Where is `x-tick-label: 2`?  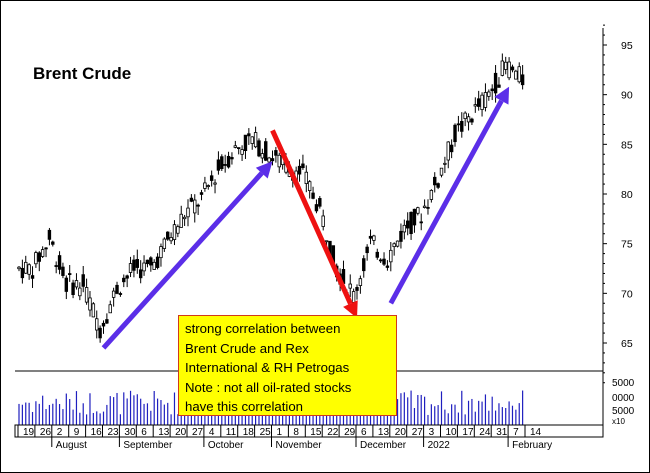
x-tick-label: 2 is located at coordinates (60, 432).